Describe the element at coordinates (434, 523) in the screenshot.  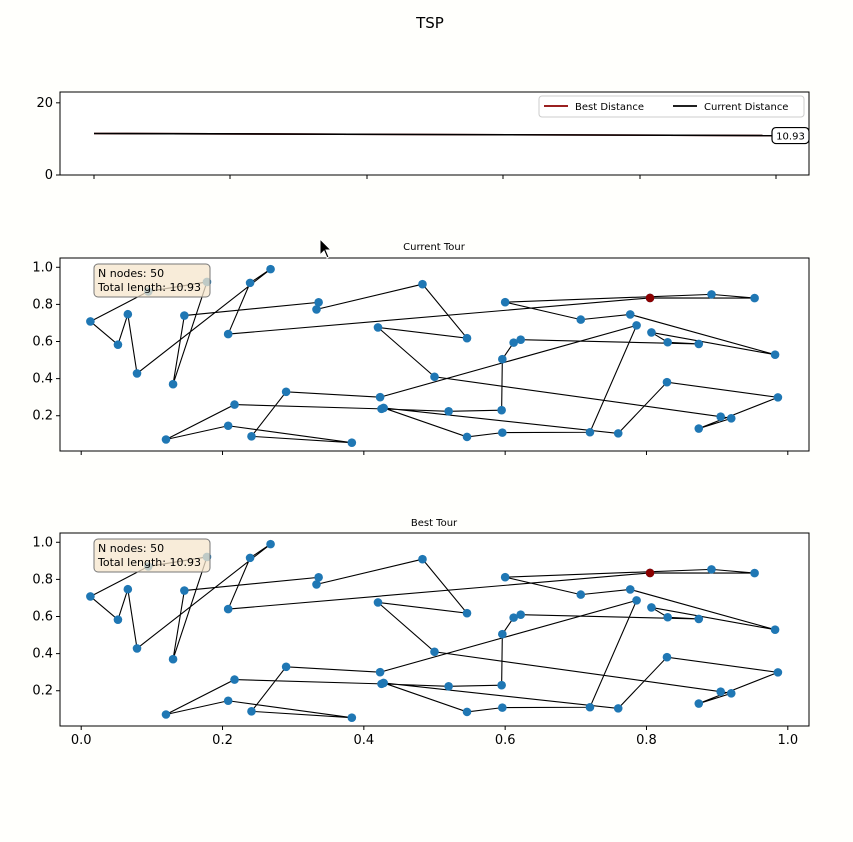
I see `best-tour-title: Best Tour` at that location.